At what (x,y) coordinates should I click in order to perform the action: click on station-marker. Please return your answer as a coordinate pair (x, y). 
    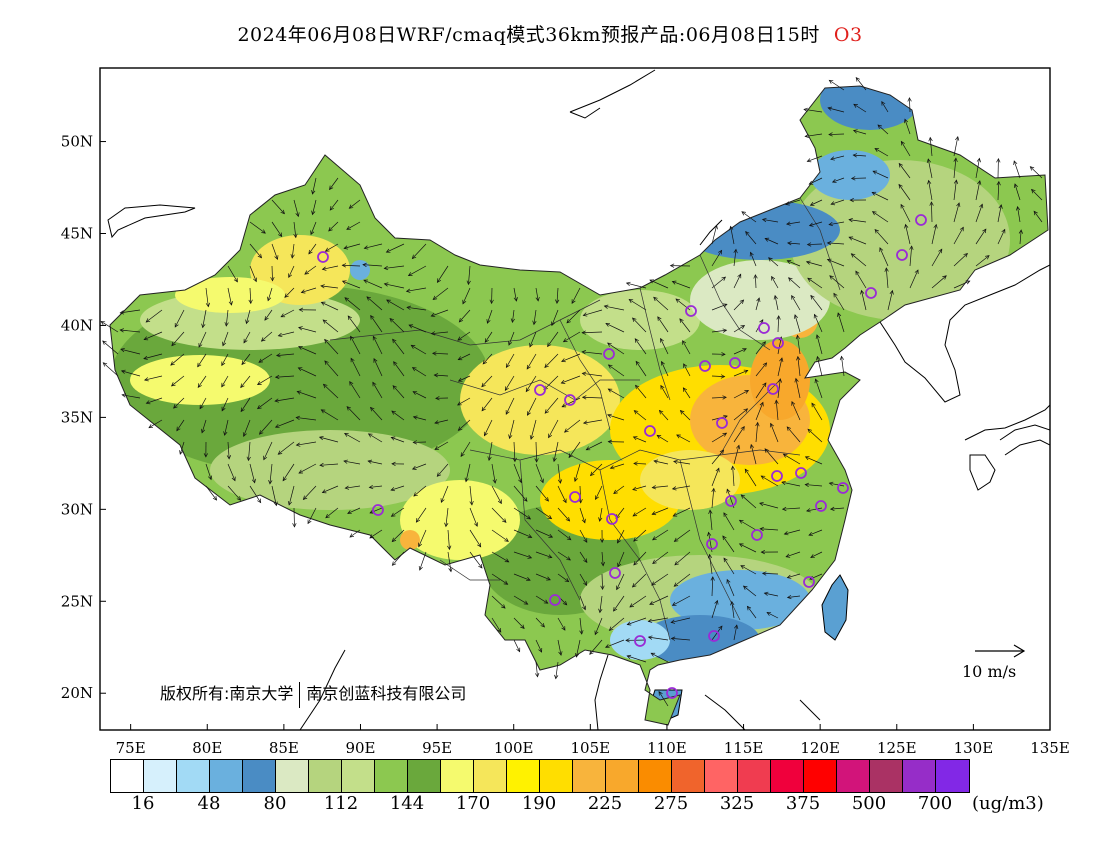
    Looking at the image, I should click on (843, 488).